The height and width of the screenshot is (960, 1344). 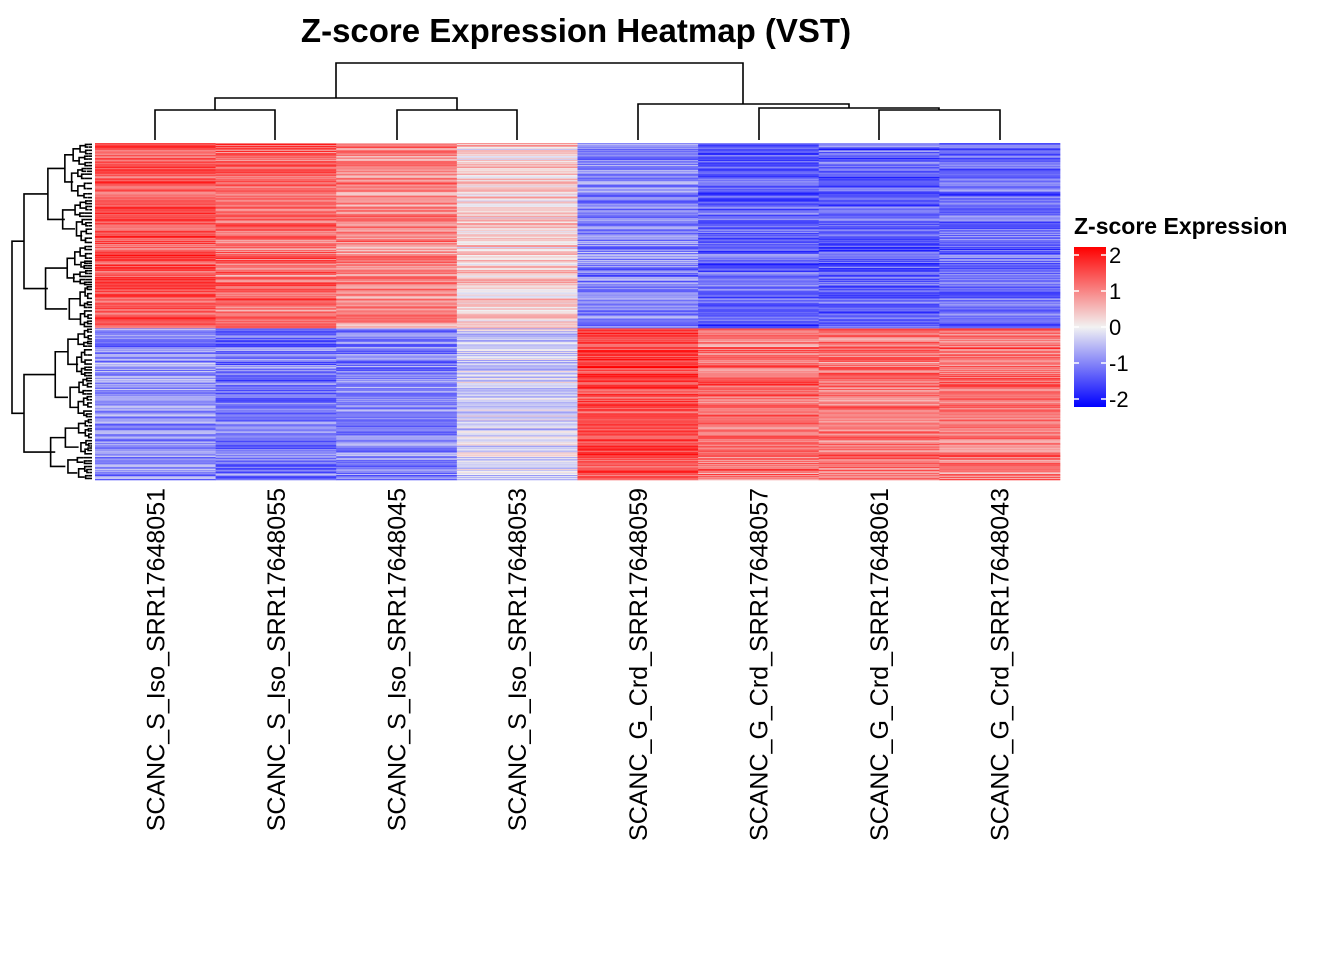 I want to click on legend-tick-label: 1, so click(x=1115, y=291).